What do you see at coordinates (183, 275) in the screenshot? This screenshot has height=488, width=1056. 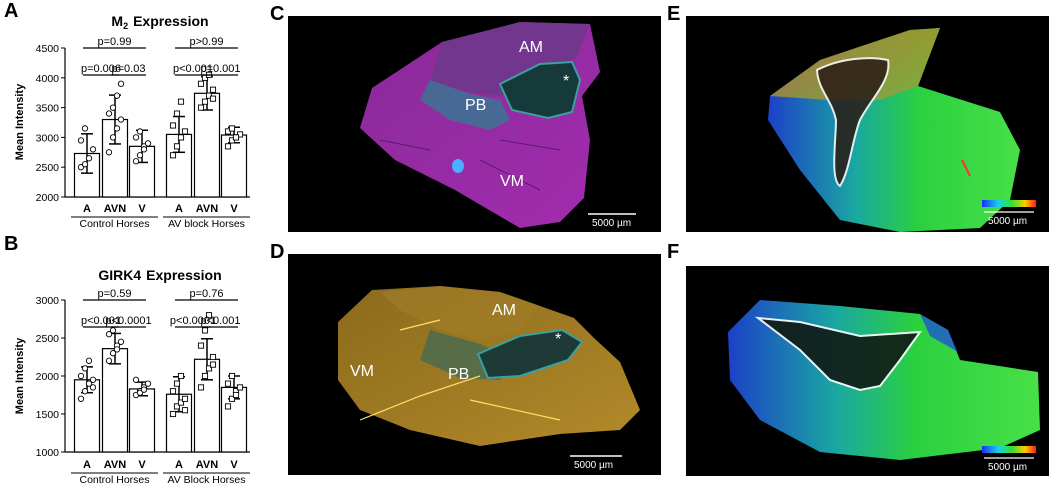 I see `chart-b-title-rest: Expression` at bounding box center [183, 275].